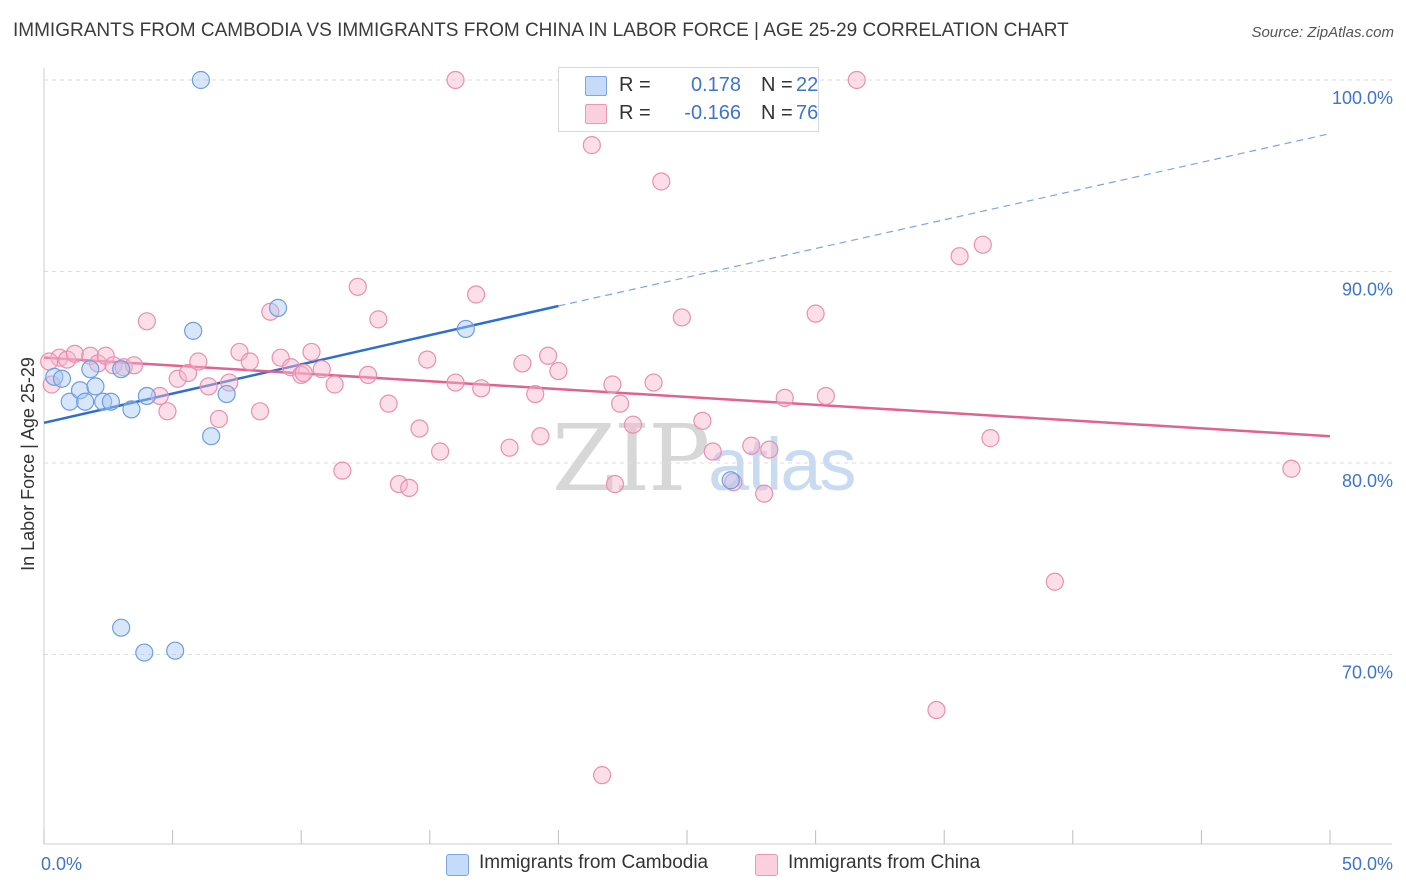 This screenshot has width=1406, height=892. I want to click on stats-swatch-cambodia, so click(596, 86).